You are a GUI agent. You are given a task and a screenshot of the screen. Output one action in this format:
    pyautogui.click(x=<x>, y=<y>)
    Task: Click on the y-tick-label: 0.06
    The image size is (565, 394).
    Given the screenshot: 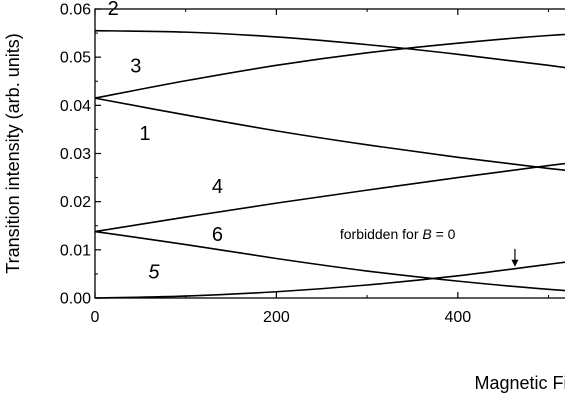 What is the action you would take?
    pyautogui.click(x=75, y=10)
    